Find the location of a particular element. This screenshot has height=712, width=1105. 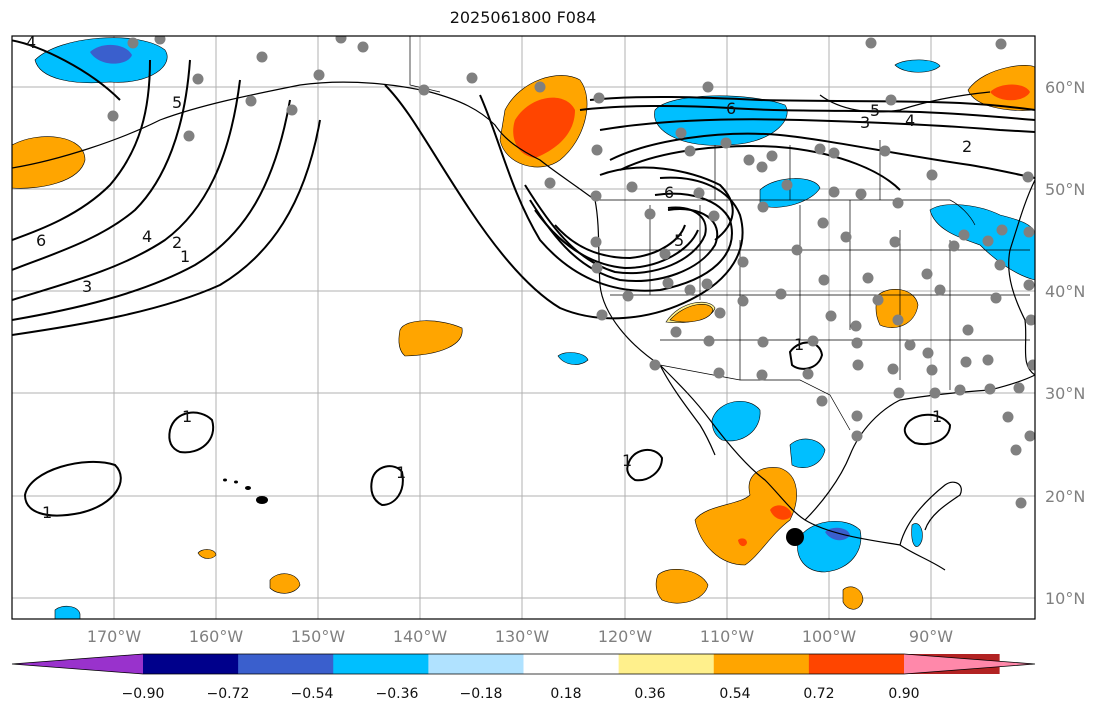

border-us-canada is located at coordinates (787, 212).